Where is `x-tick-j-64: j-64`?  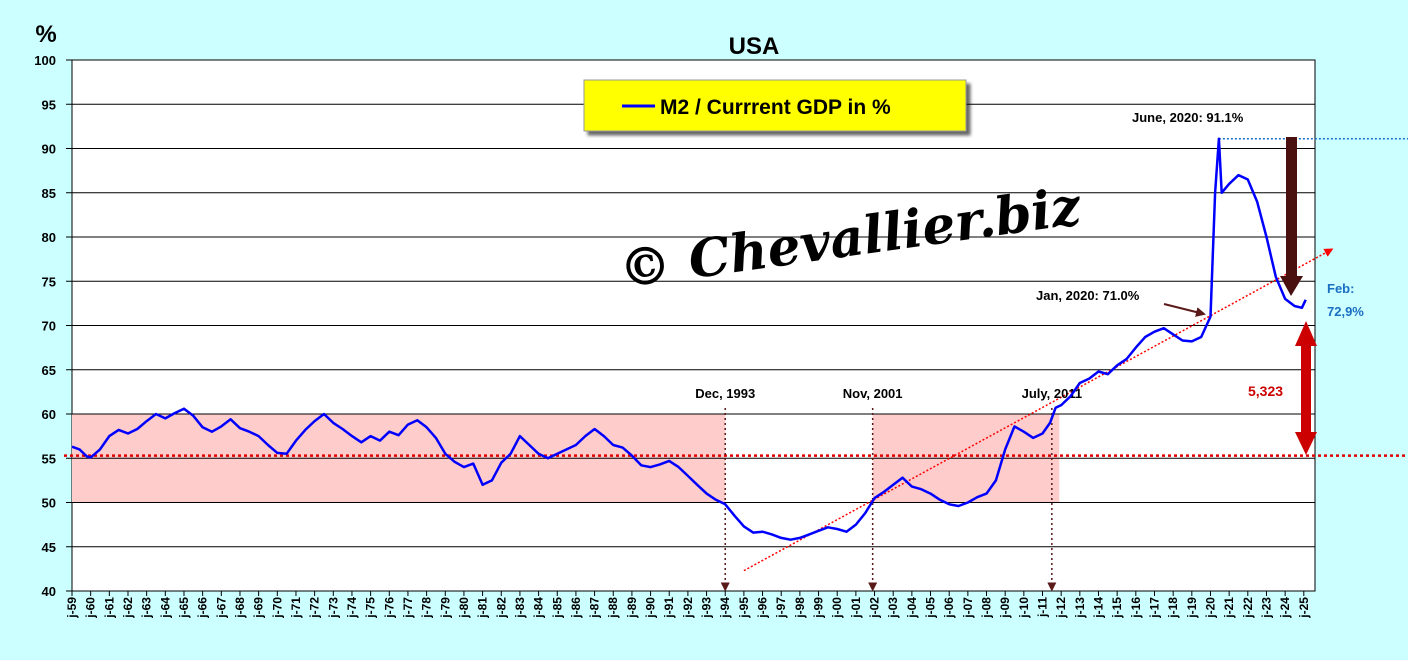
x-tick-j-64: j-64 is located at coordinates (165, 608).